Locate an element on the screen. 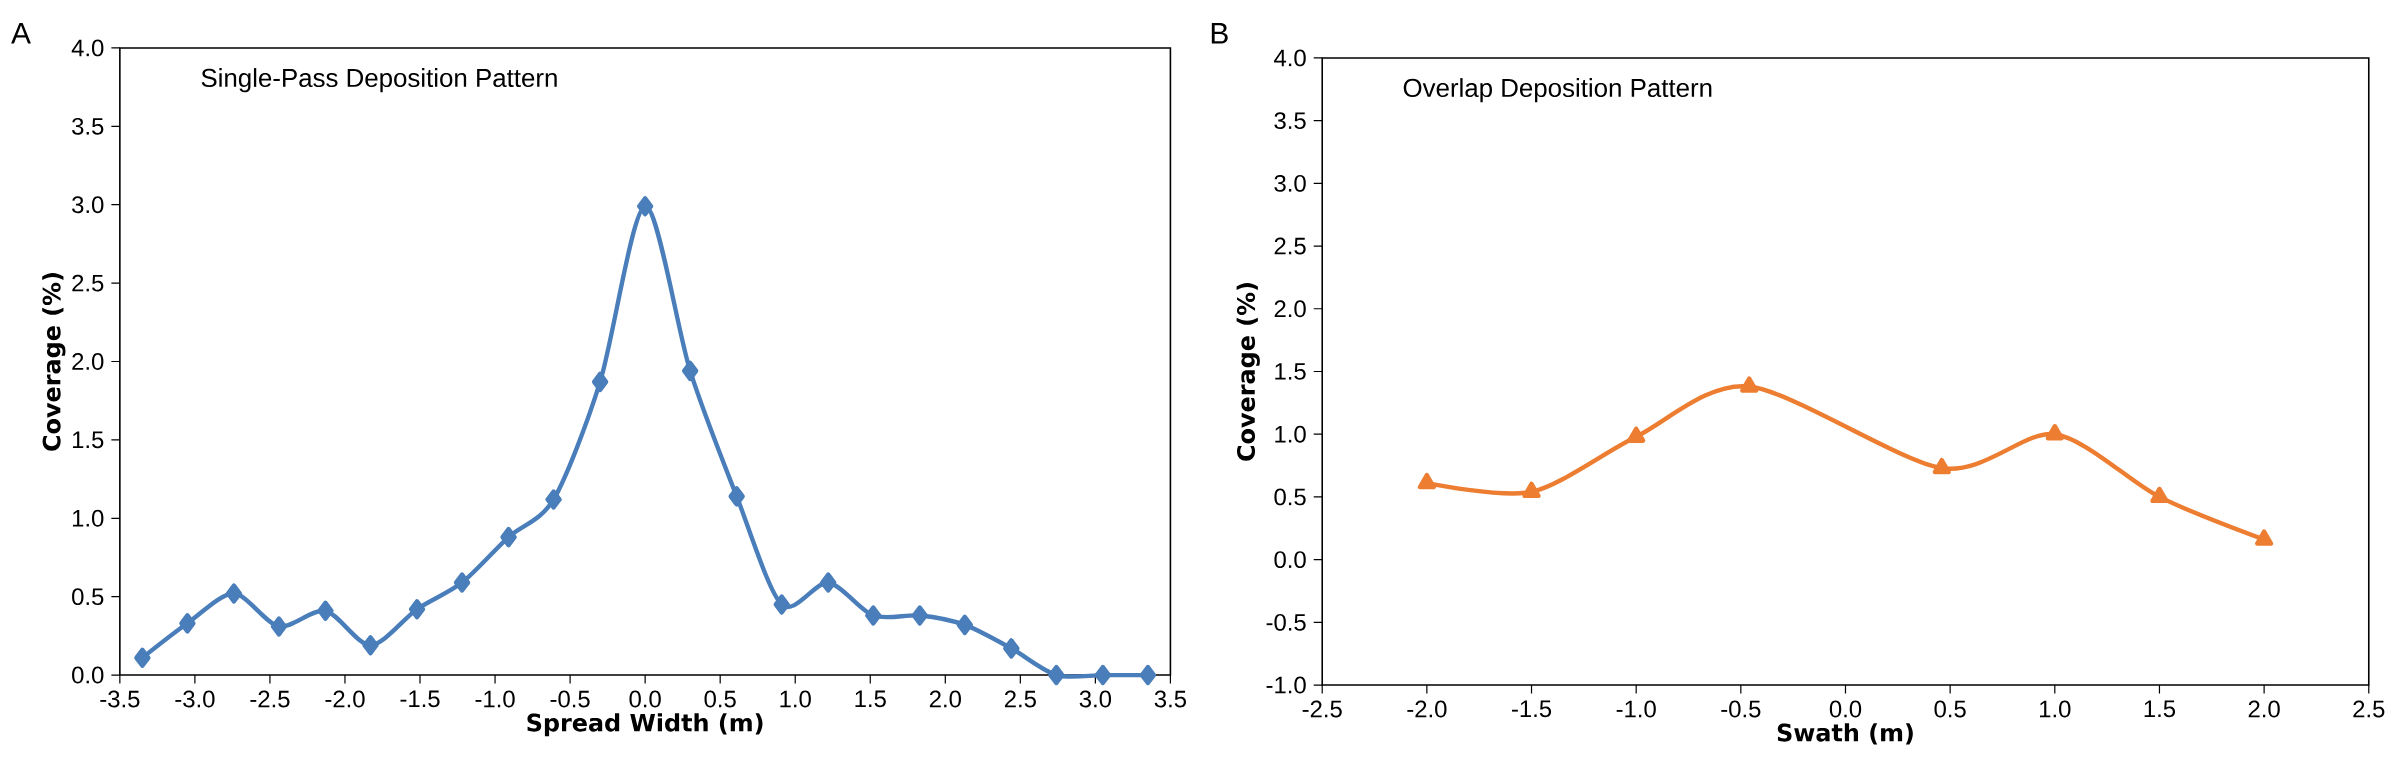 This screenshot has height=781, width=2392. x-tick-label: -3.5 is located at coordinates (120, 699).